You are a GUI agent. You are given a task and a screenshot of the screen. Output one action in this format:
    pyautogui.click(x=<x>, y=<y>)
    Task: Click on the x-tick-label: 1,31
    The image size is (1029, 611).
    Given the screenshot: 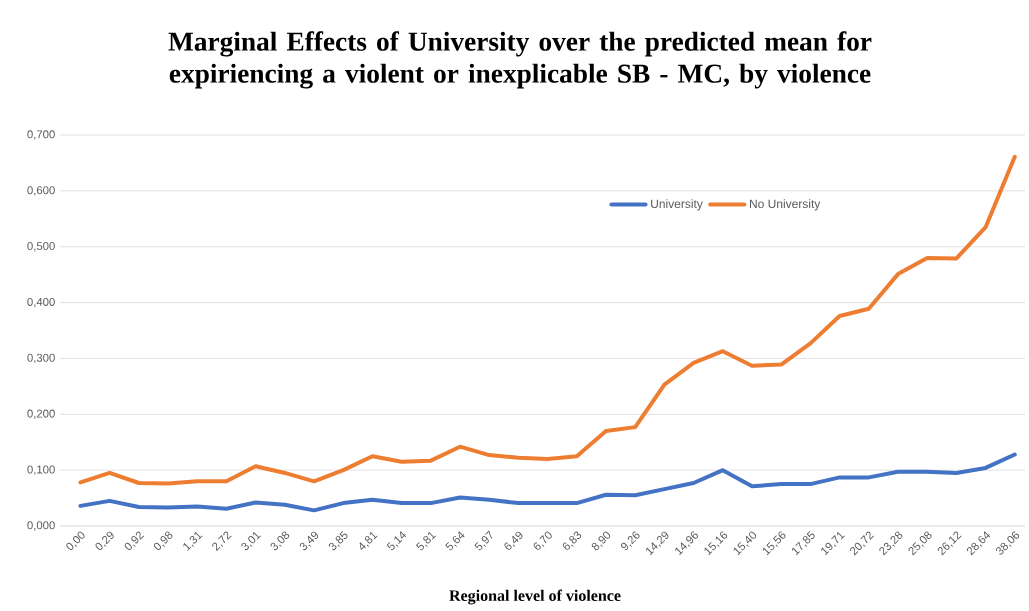 What is the action you would take?
    pyautogui.click(x=193, y=541)
    